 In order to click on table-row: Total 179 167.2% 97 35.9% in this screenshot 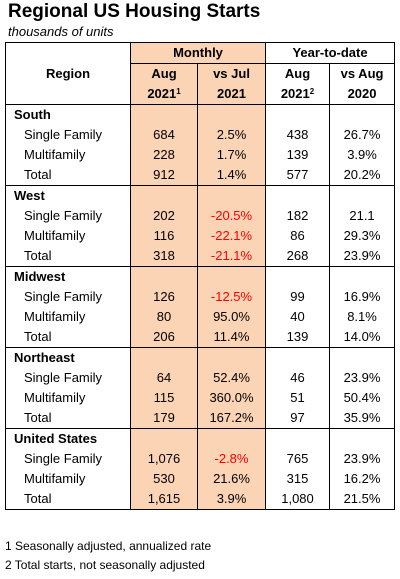, I will do `click(200, 418)`.